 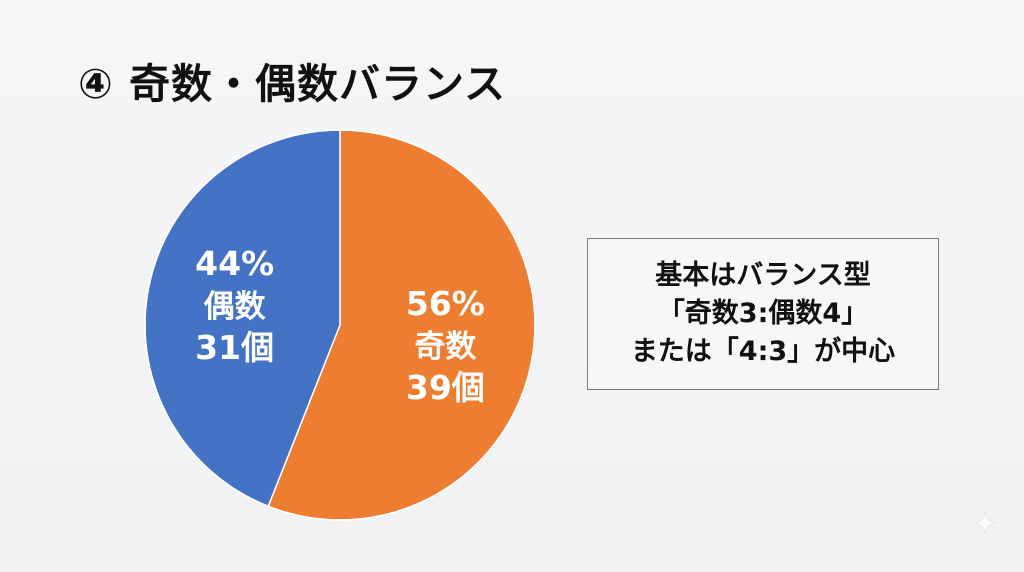 I want to click on pie-label-category-even: 偶数, so click(x=235, y=307).